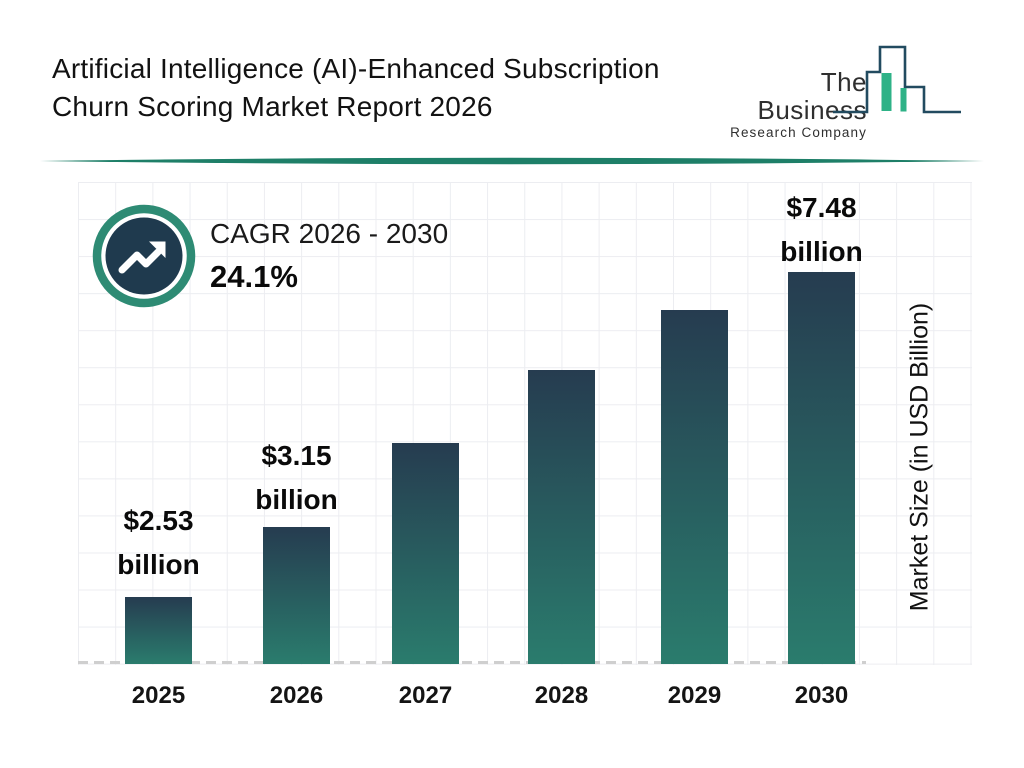  I want to click on x-tick-2029: 2029, so click(694, 695).